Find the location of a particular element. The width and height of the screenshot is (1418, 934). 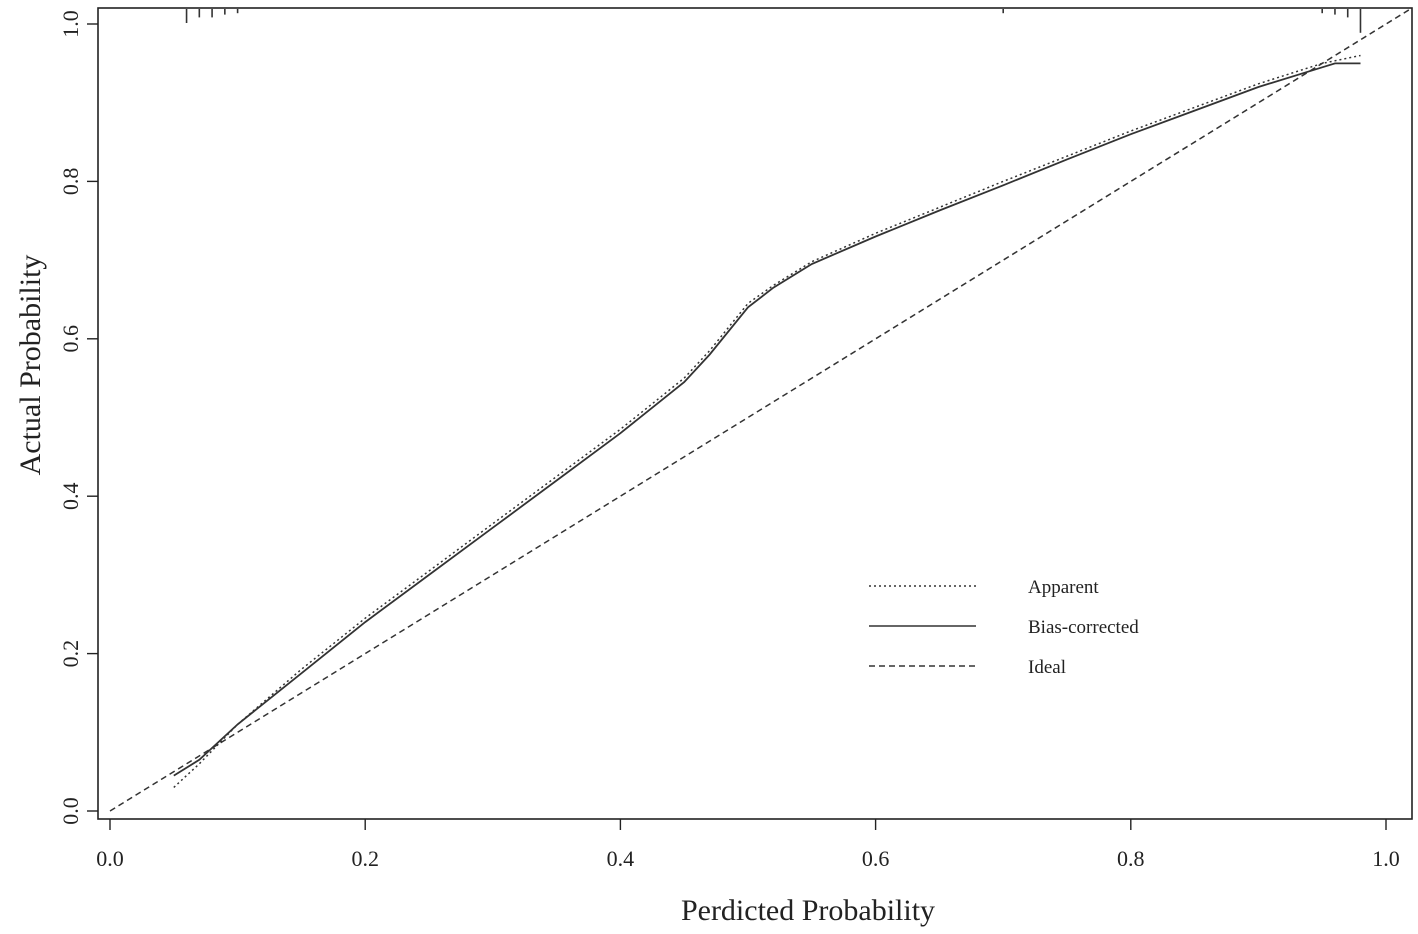

x-tick-label: 0.2 is located at coordinates (365, 858).